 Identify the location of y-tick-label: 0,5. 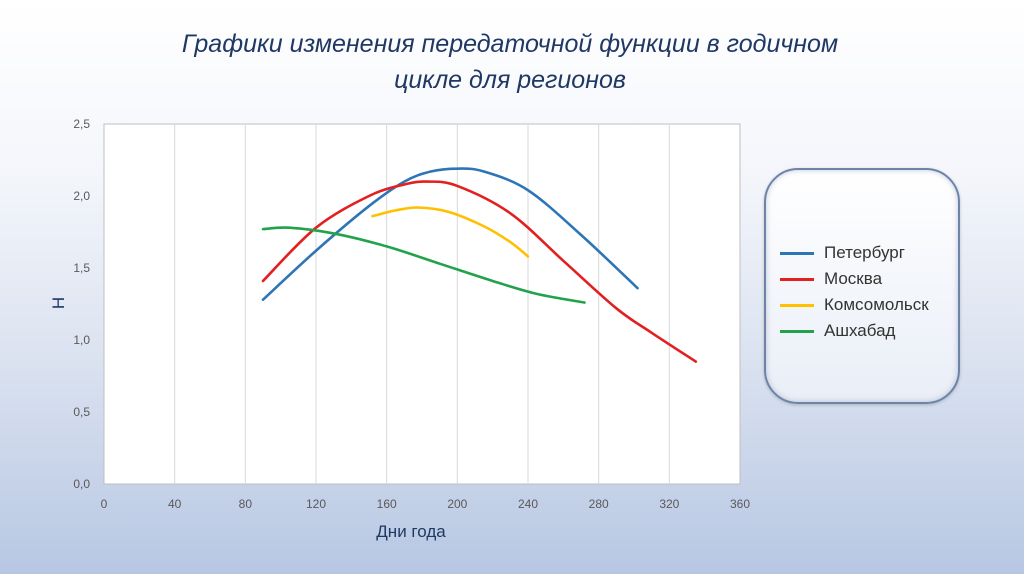
(81, 412).